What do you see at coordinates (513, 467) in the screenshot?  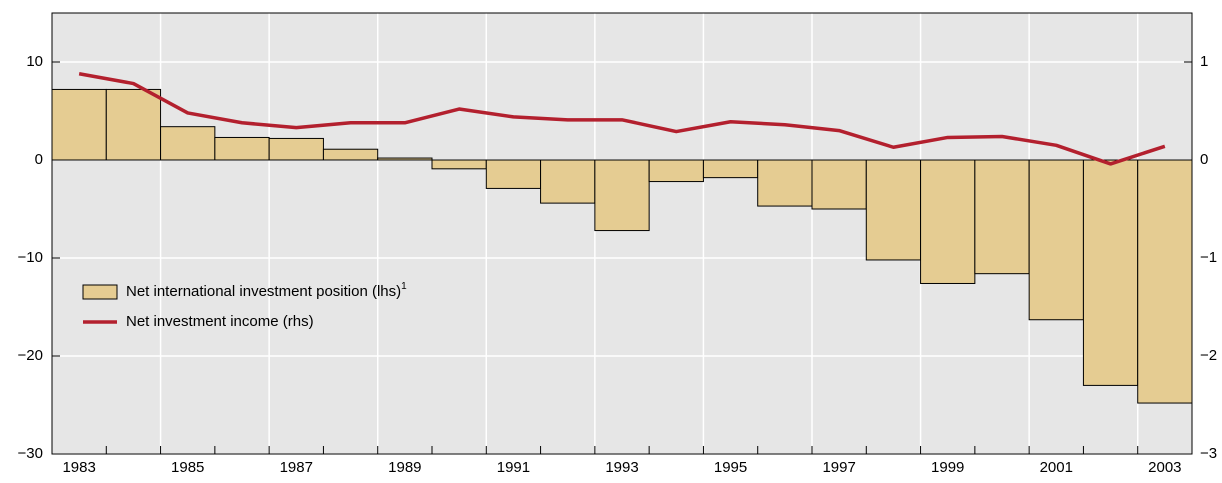 I see `x-tick-label: 1991` at bounding box center [513, 467].